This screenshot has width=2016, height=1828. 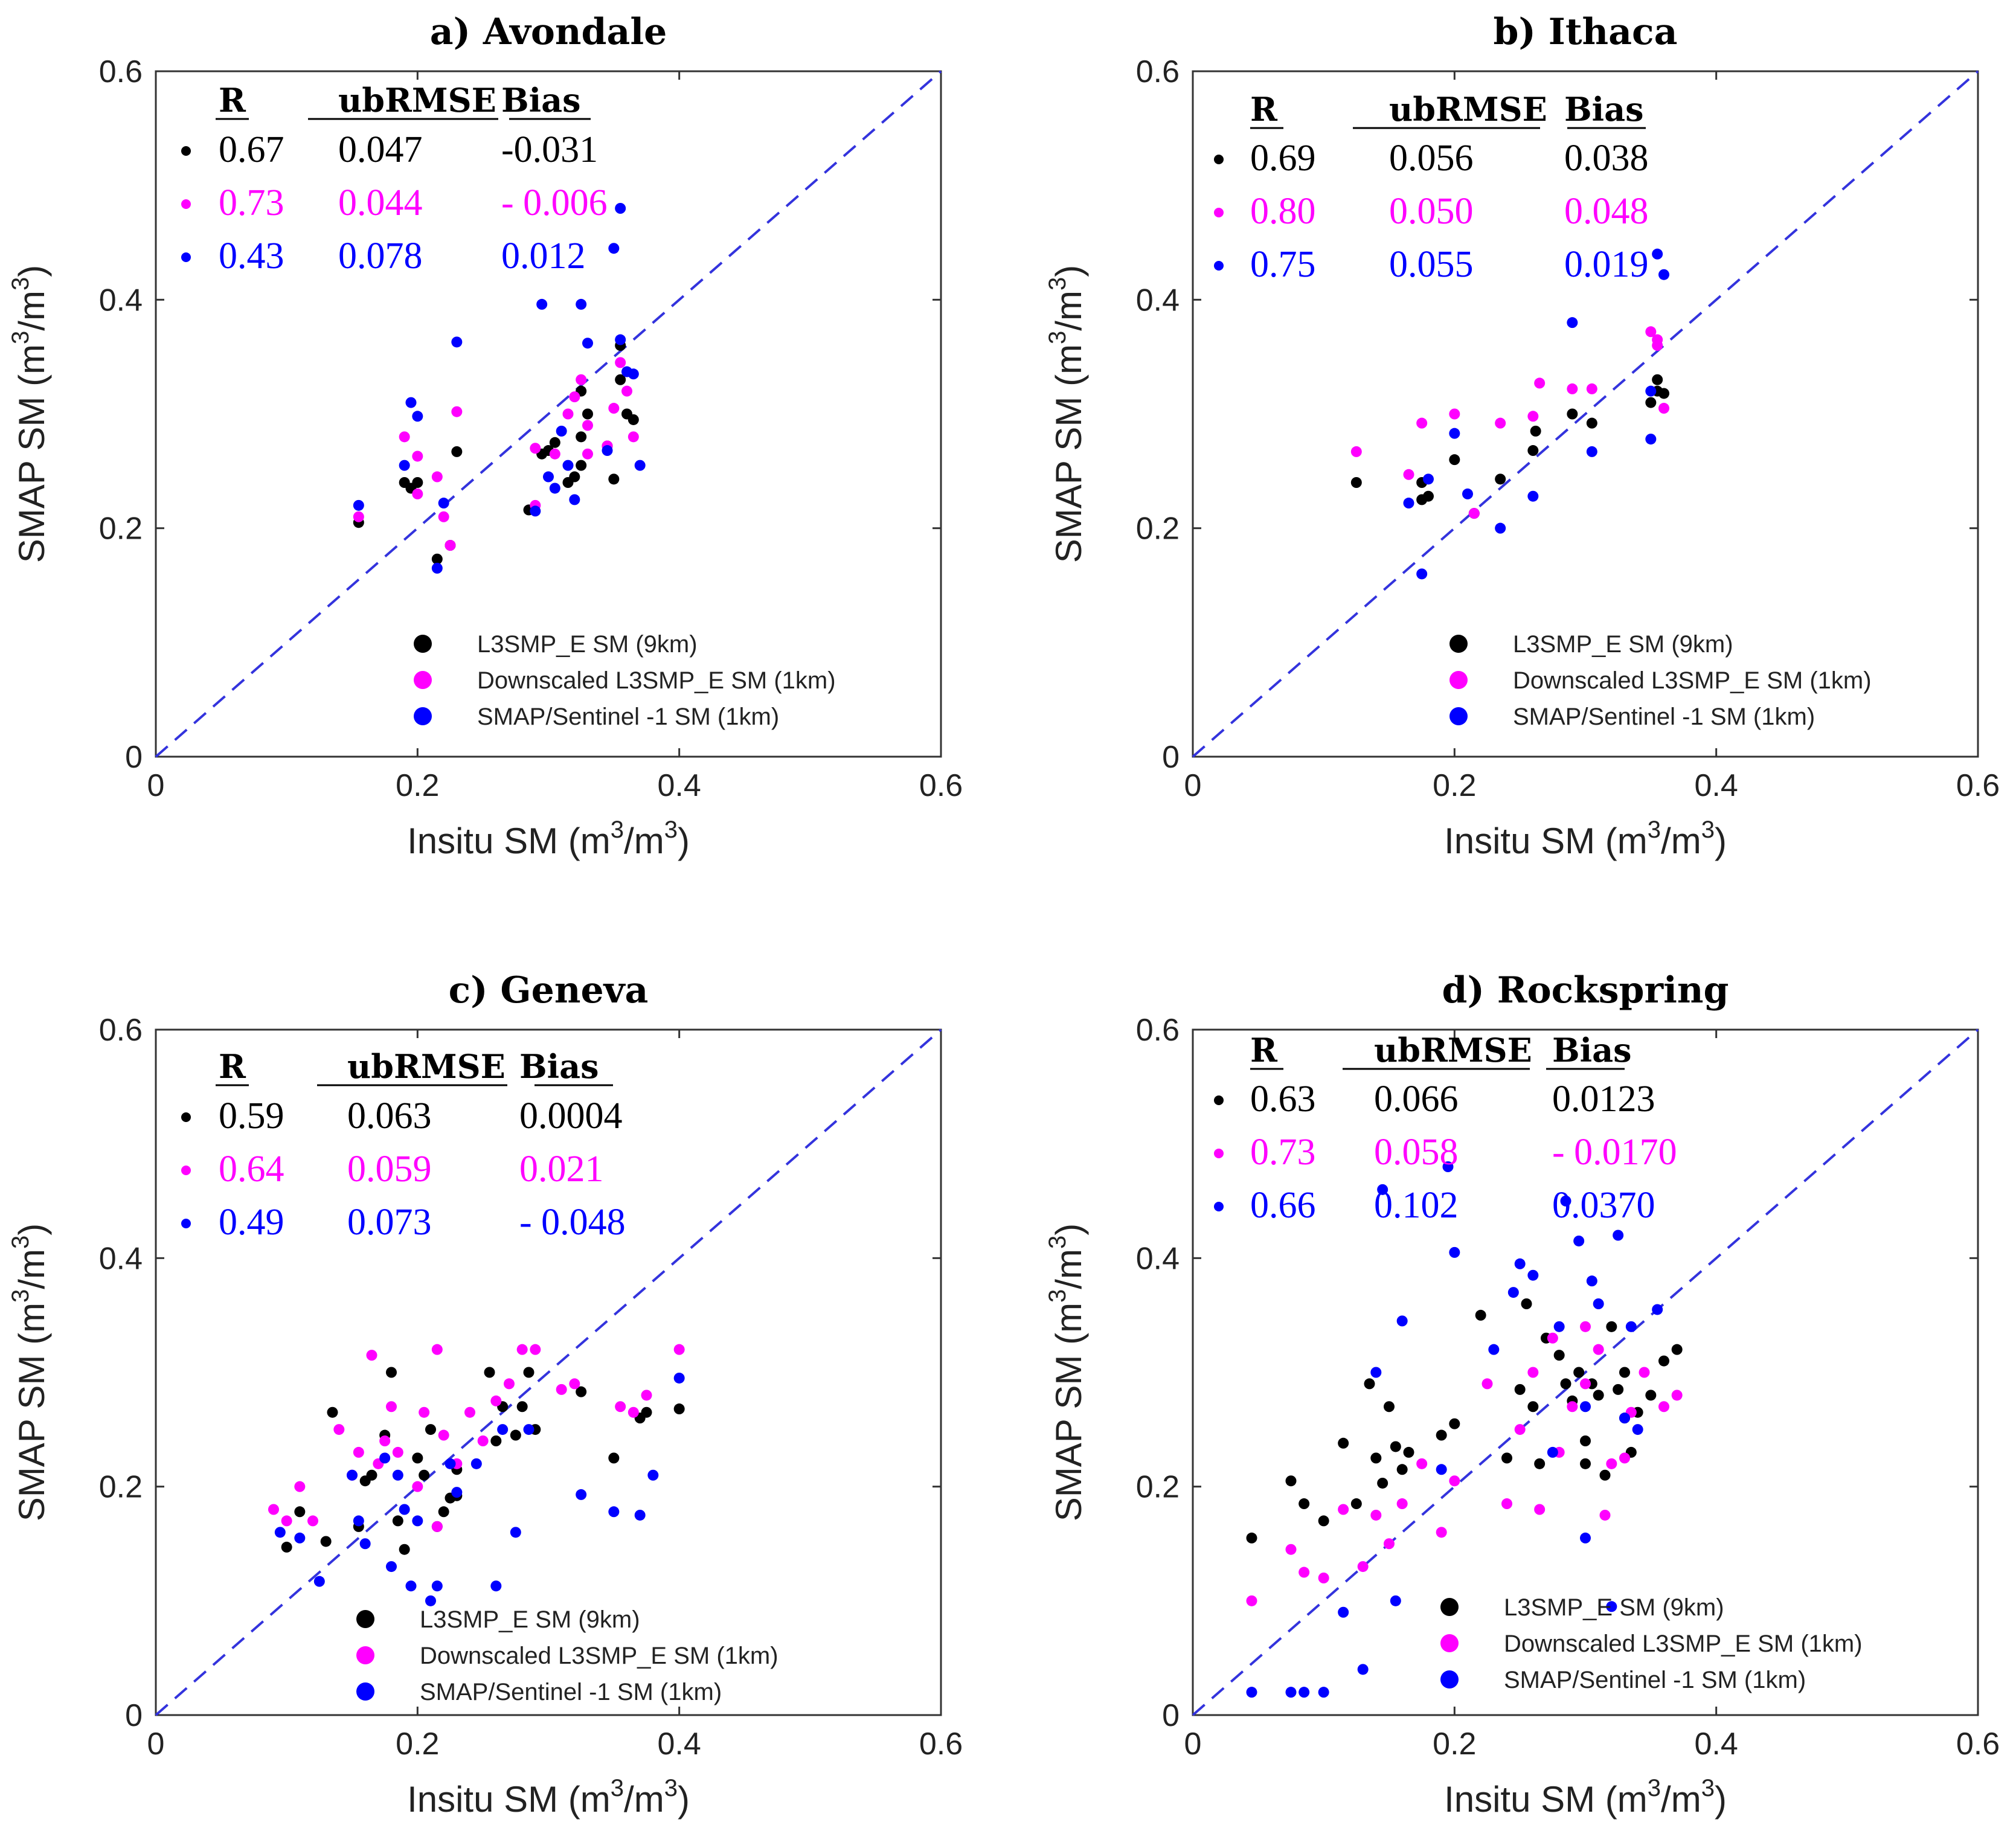 I want to click on x-tick-label: 0.4, so click(x=1716, y=786).